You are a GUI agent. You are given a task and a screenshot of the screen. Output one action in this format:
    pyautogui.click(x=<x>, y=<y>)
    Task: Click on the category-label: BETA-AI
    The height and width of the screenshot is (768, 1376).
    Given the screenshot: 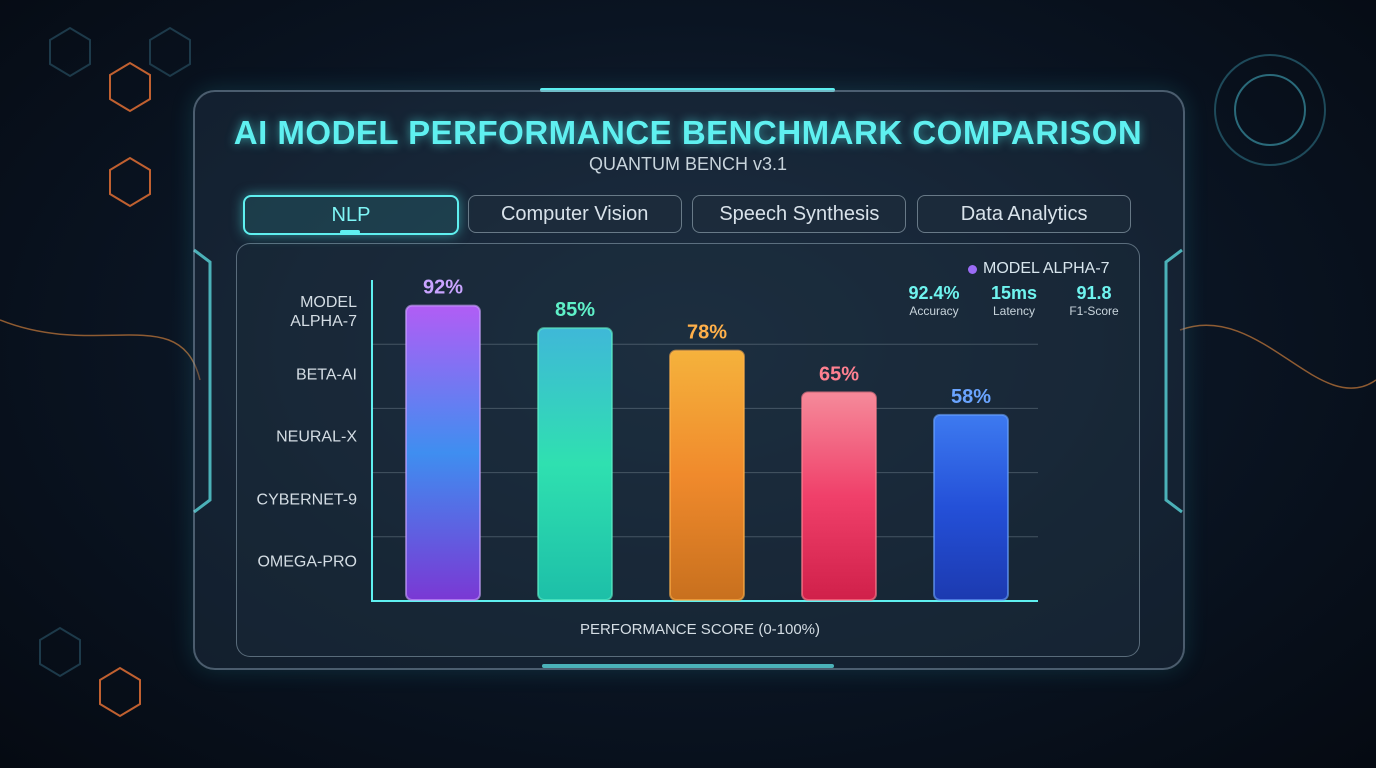 What is the action you would take?
    pyautogui.click(x=326, y=374)
    